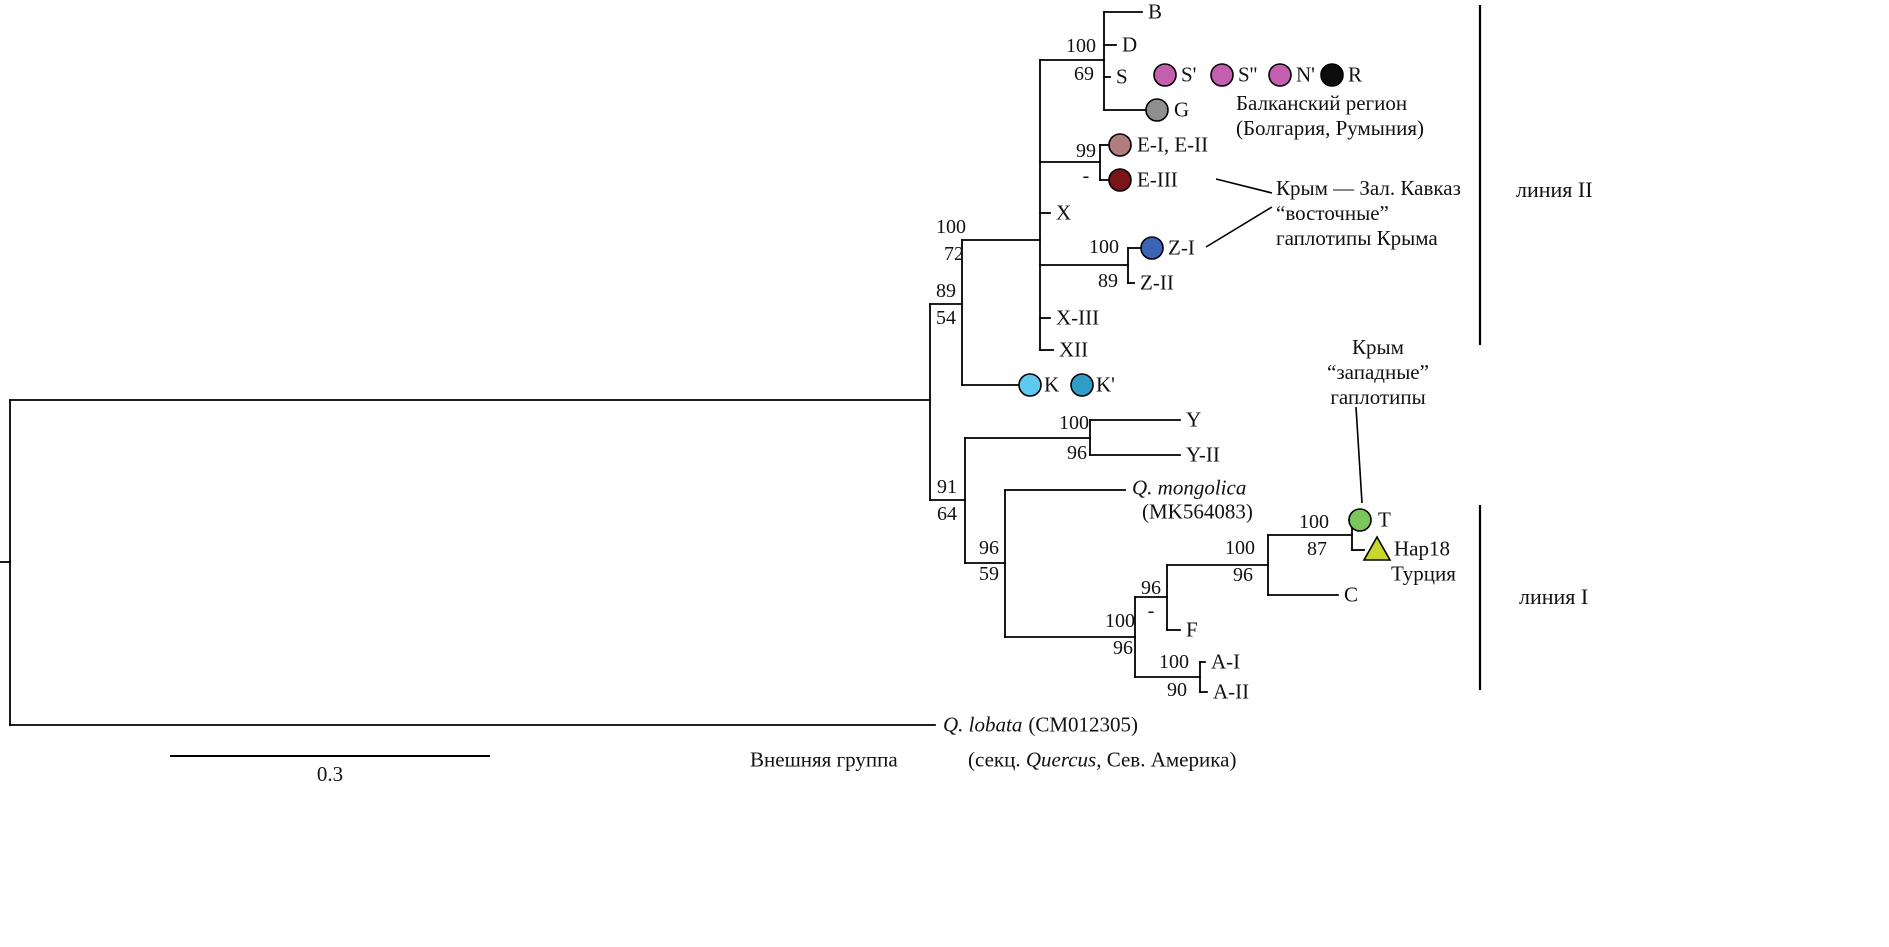 This screenshot has height=947, width=1889. I want to click on support-bdsg-bottom: 69, so click(1084, 74).